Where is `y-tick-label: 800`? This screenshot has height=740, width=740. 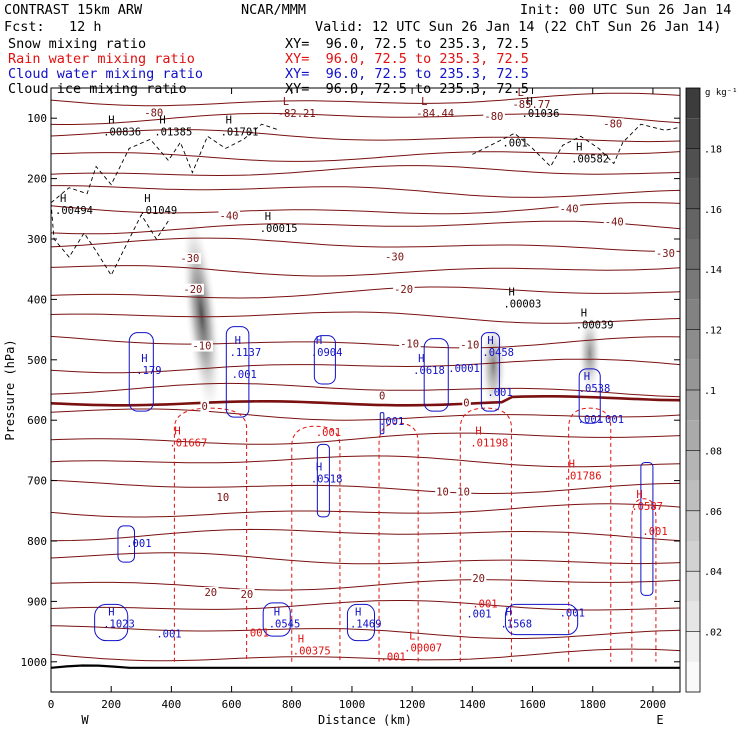 y-tick-label: 800 is located at coordinates (37, 541).